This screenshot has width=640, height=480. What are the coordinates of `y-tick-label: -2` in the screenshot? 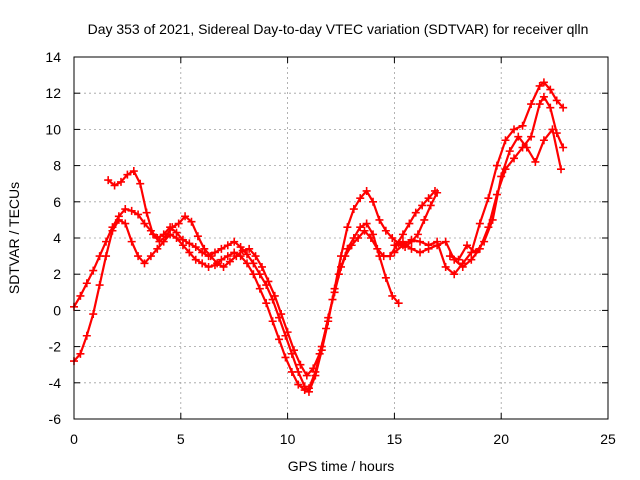 It's located at (55, 347).